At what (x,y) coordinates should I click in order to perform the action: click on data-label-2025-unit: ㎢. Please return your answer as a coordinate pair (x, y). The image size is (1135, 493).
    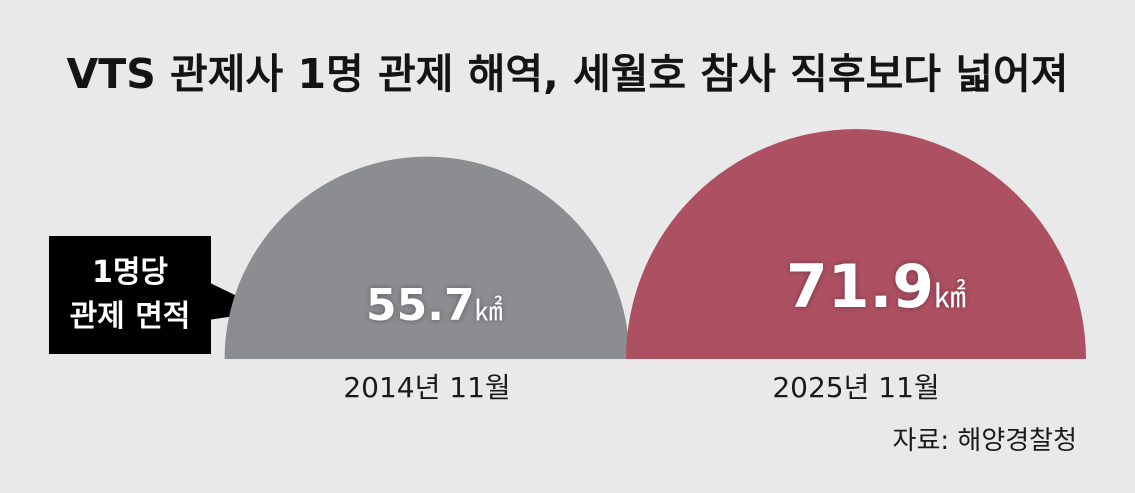
    Looking at the image, I should click on (950, 296).